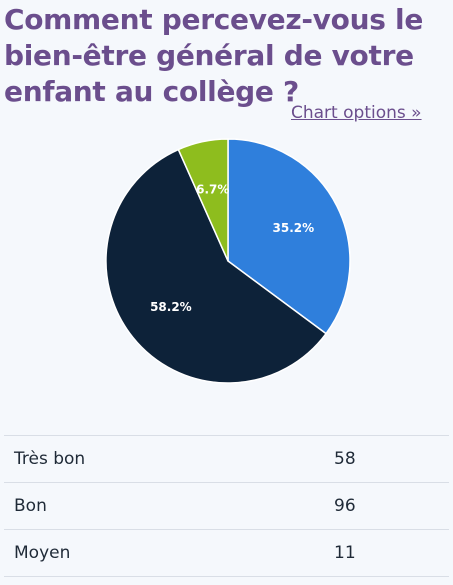 This screenshot has height=585, width=453. What do you see at coordinates (356, 113) in the screenshot?
I see `chart-options-link: Chart options »` at bounding box center [356, 113].